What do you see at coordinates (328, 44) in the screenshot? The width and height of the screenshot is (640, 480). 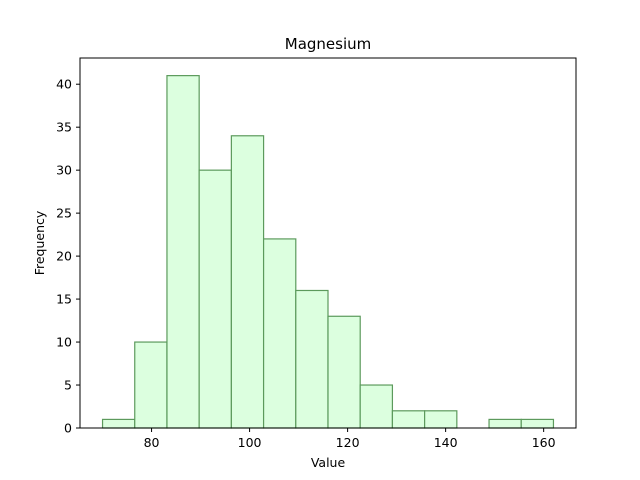 I see `chart-title: Magnesium` at bounding box center [328, 44].